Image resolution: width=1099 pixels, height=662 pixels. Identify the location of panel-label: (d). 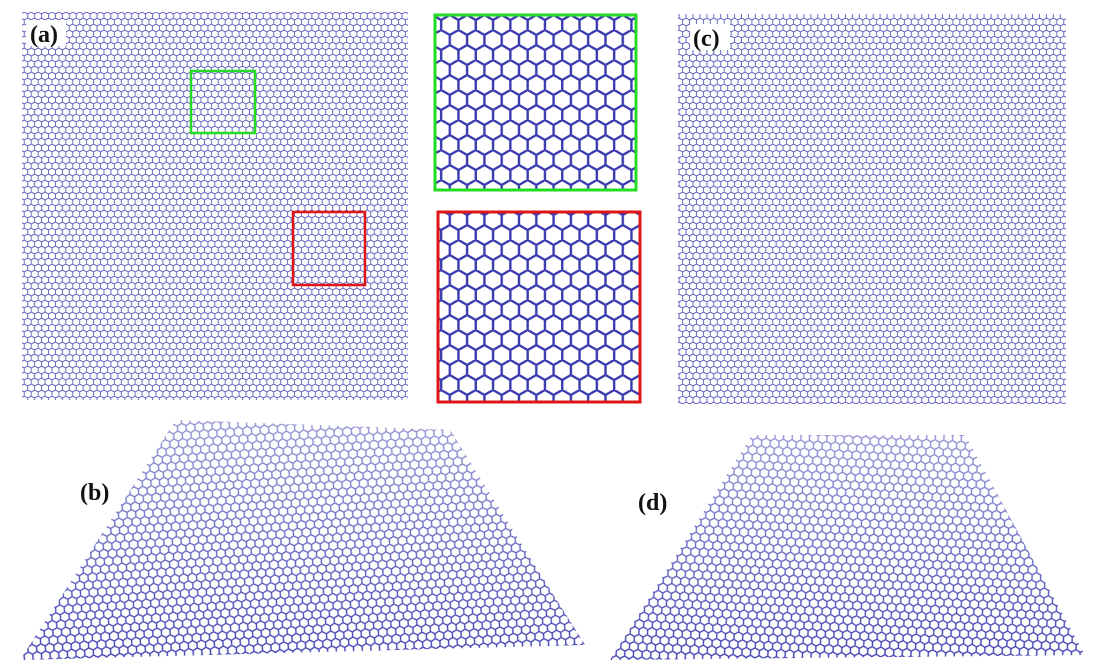
(652, 503).